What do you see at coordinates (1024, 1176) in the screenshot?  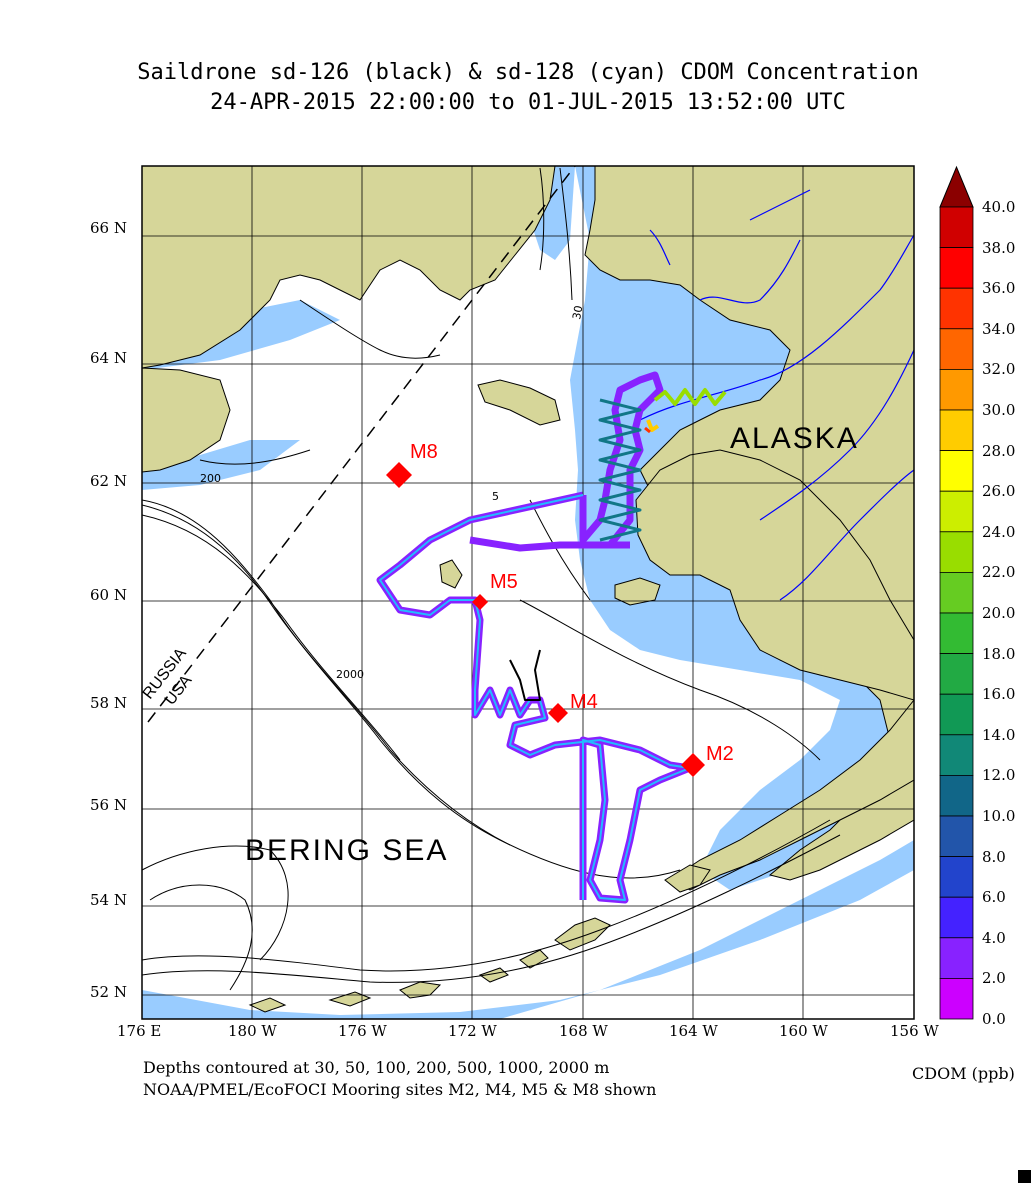 I see `corner-square` at bounding box center [1024, 1176].